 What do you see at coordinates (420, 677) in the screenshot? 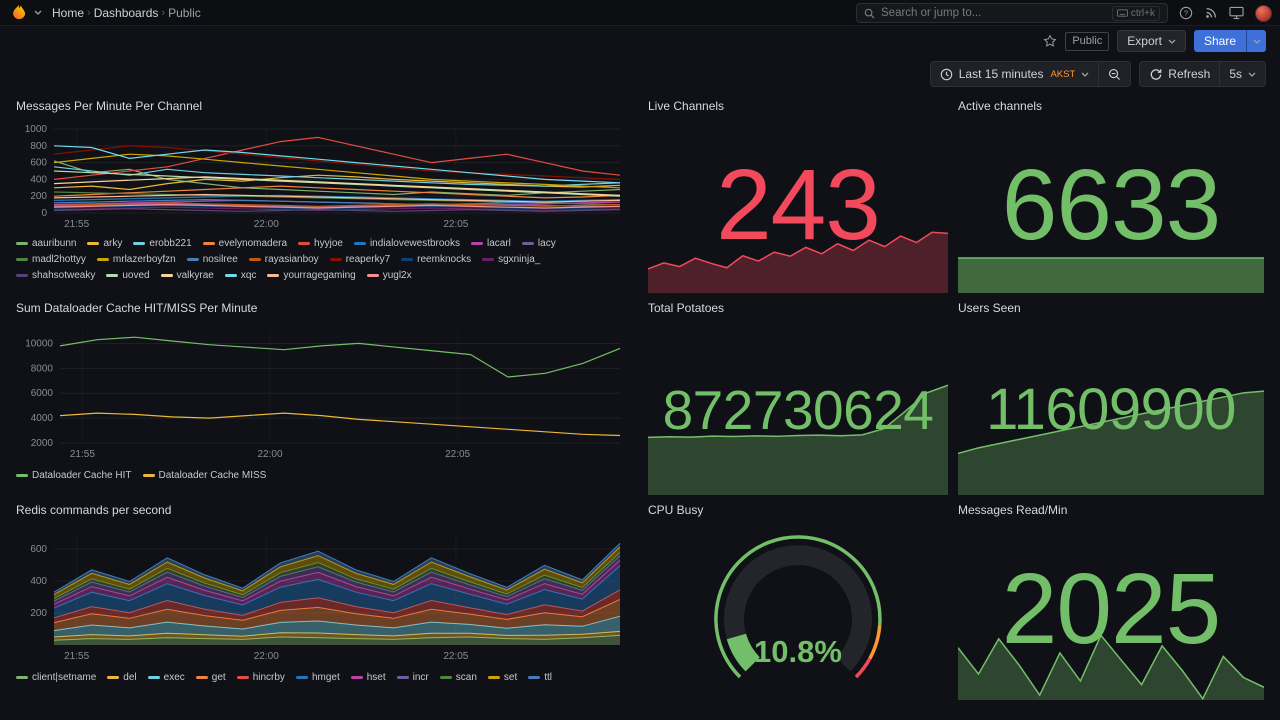
I see `legend-label: incr` at bounding box center [420, 677].